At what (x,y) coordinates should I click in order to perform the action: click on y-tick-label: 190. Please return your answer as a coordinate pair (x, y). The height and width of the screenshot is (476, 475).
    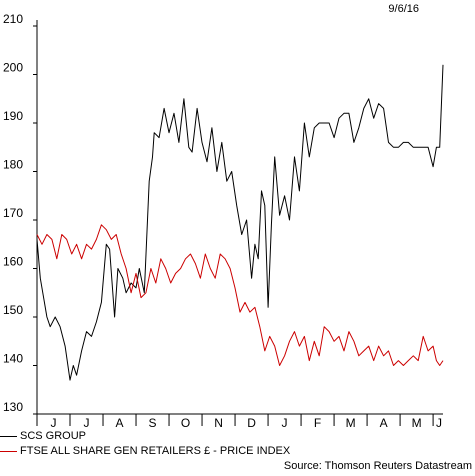
    Looking at the image, I should click on (13, 116).